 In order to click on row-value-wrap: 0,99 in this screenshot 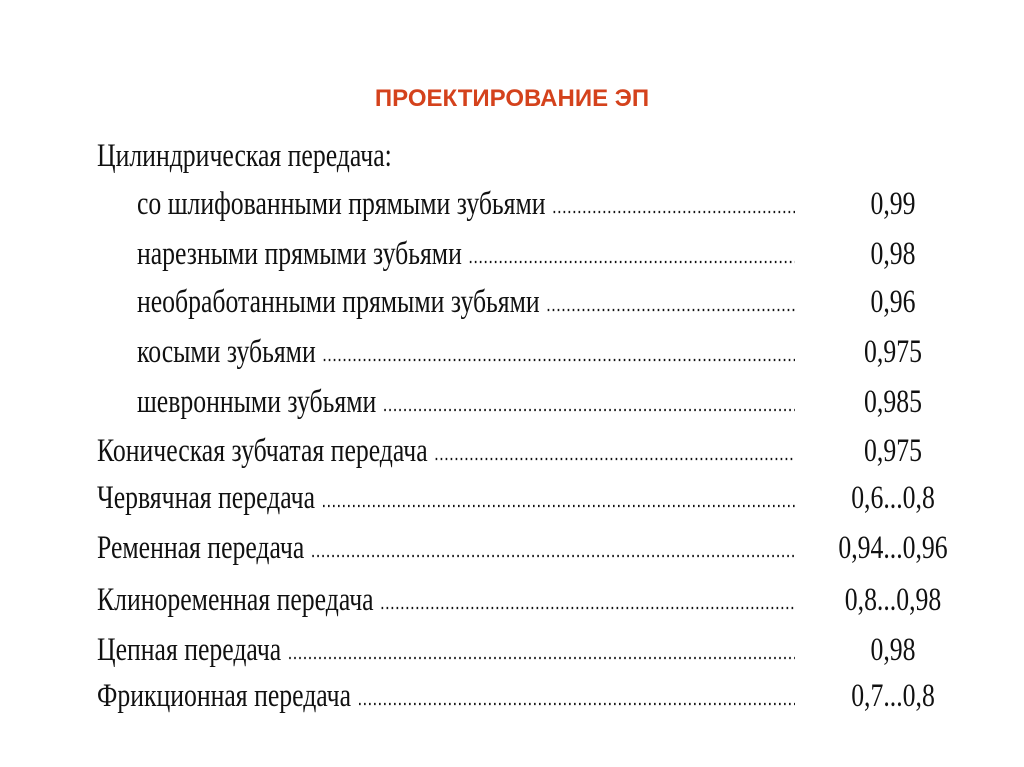, I will do `click(892, 204)`.